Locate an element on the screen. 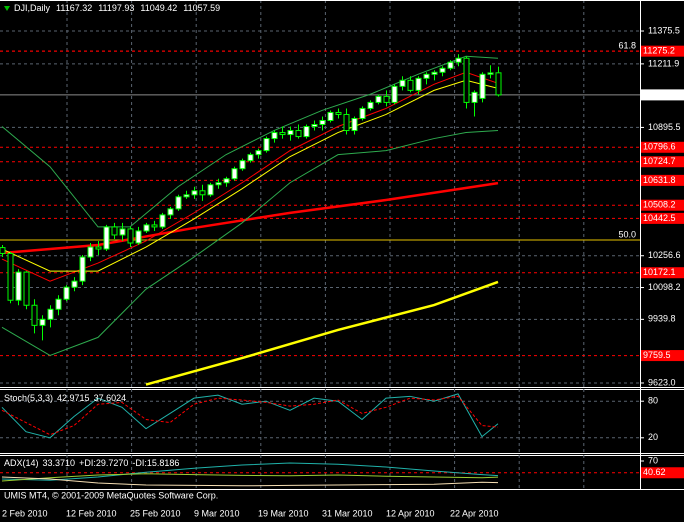  x-tick-label: 2 Feb 2010 is located at coordinates (25, 513).